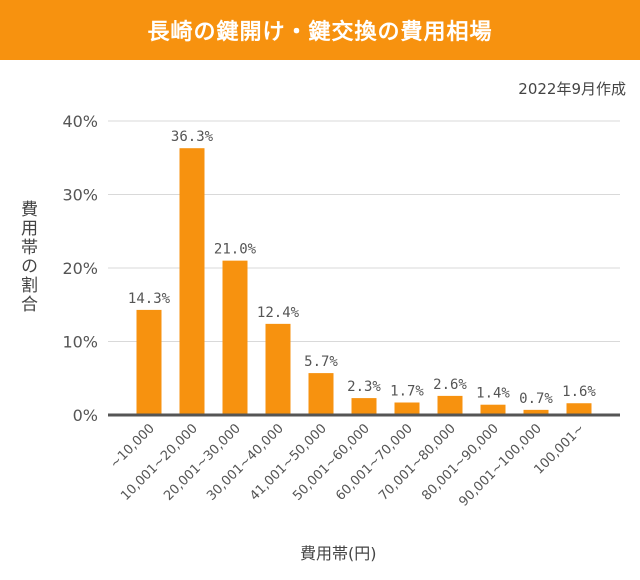 The width and height of the screenshot is (640, 580). What do you see at coordinates (460, 462) in the screenshot?
I see `x-tick-label: 80,001~90,000` at bounding box center [460, 462].